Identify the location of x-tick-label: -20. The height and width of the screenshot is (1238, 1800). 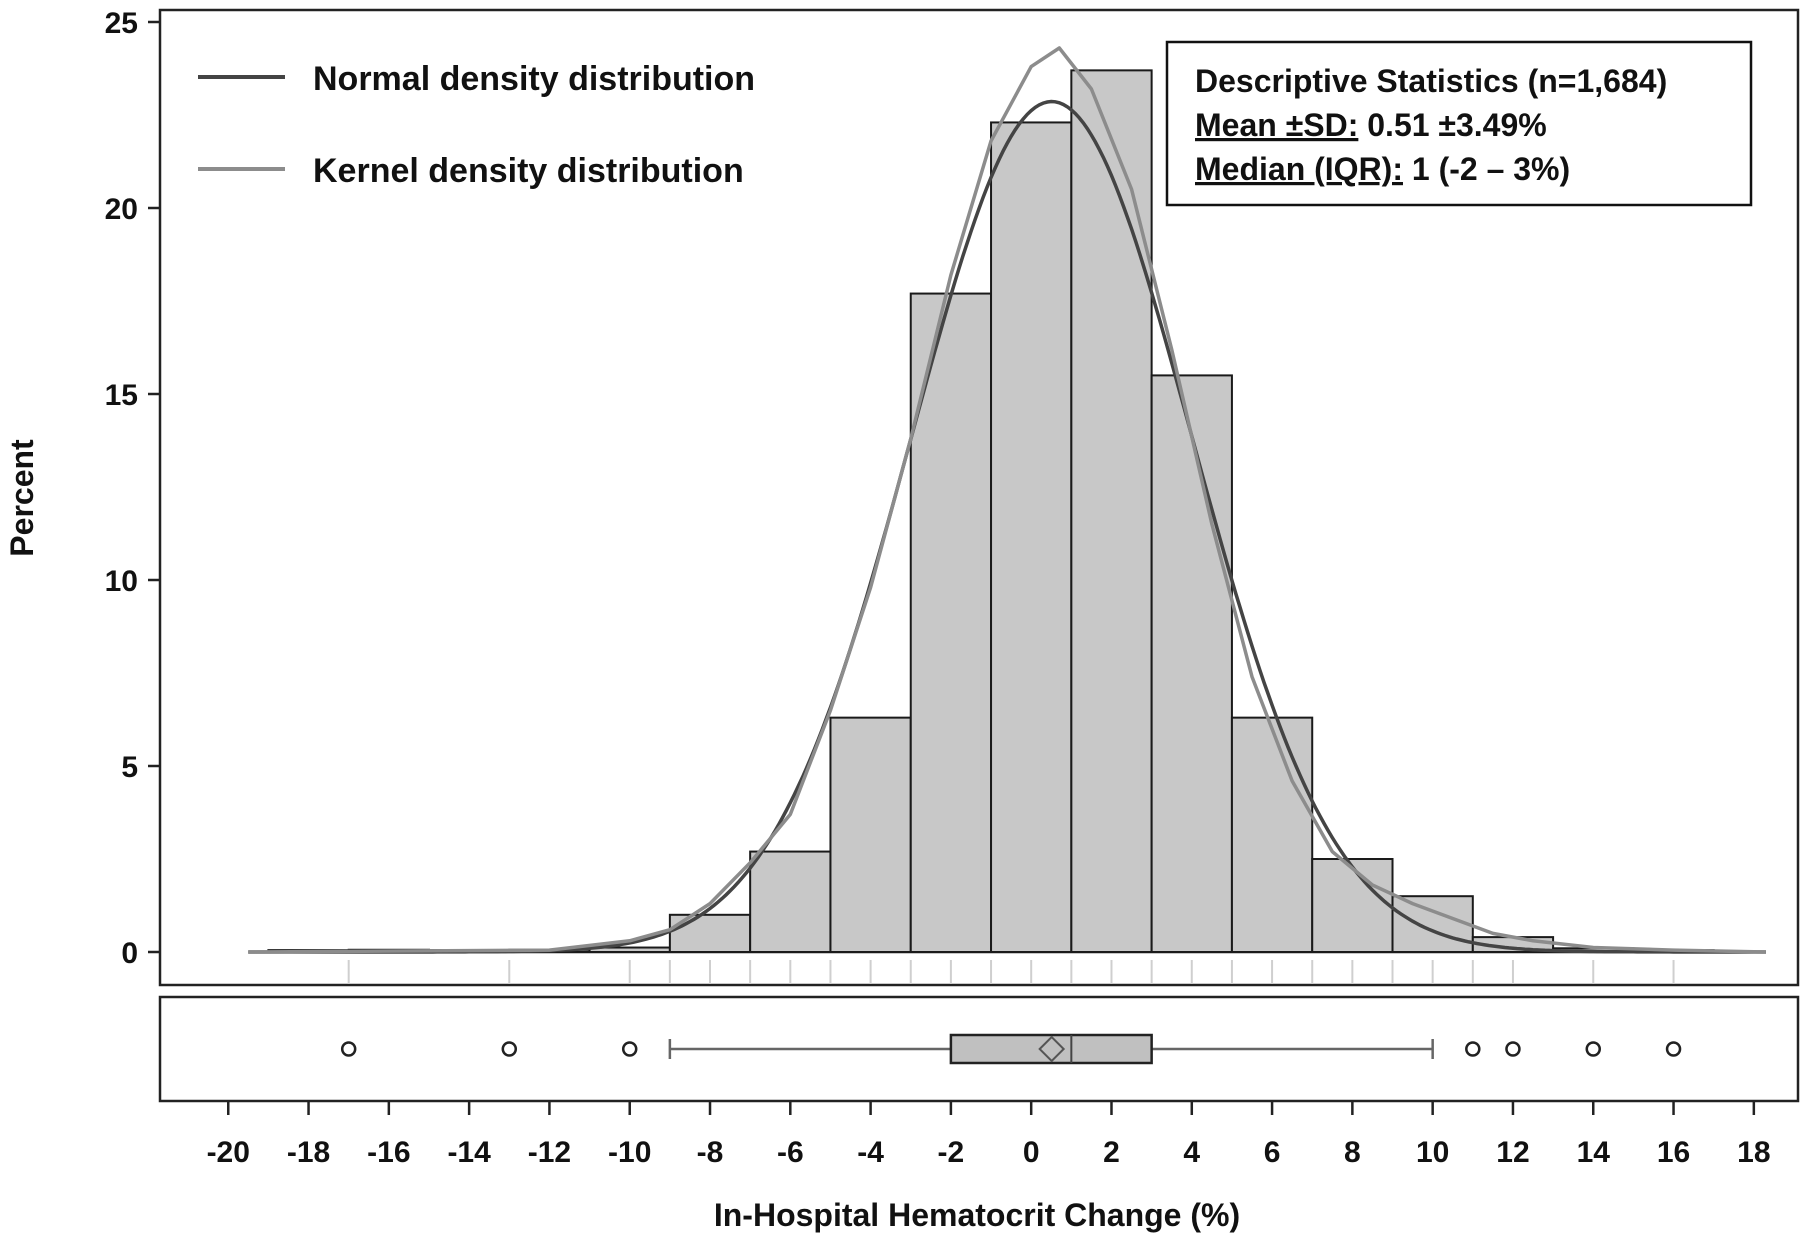
(228, 1152).